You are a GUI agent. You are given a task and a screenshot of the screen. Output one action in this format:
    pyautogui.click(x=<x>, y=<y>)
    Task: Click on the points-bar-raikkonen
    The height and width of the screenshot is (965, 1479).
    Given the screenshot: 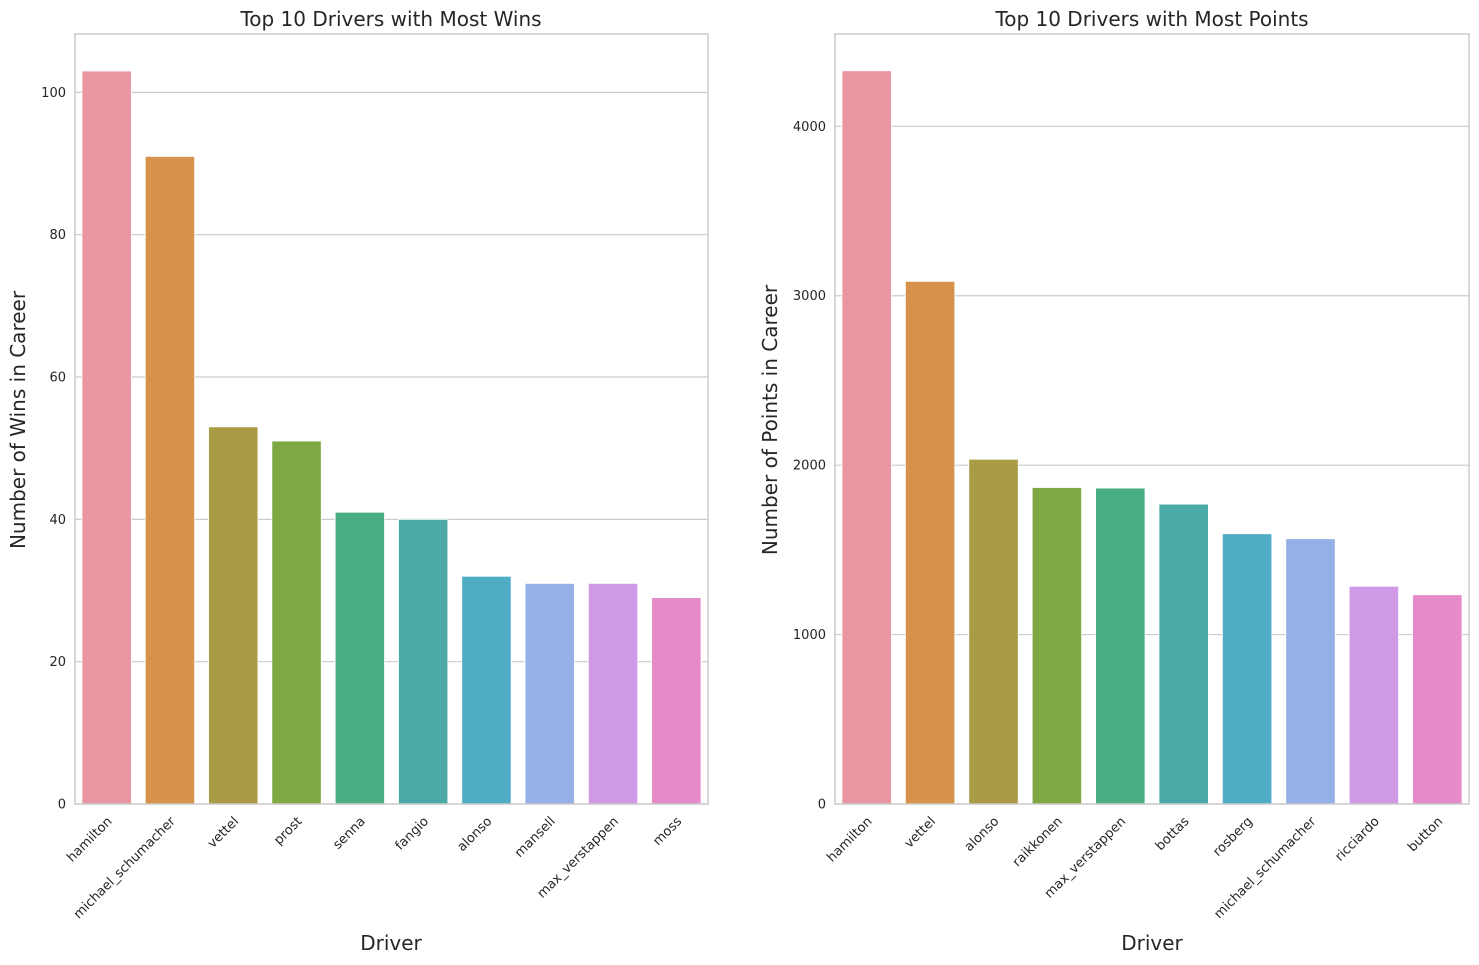 What is the action you would take?
    pyautogui.click(x=1057, y=646)
    